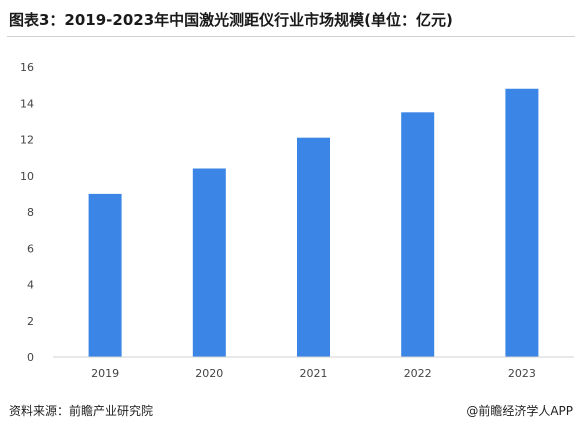 The height and width of the screenshot is (432, 582). Describe the element at coordinates (81, 411) in the screenshot. I see `source-note: 资料来源：前瞻产业研究院` at that location.